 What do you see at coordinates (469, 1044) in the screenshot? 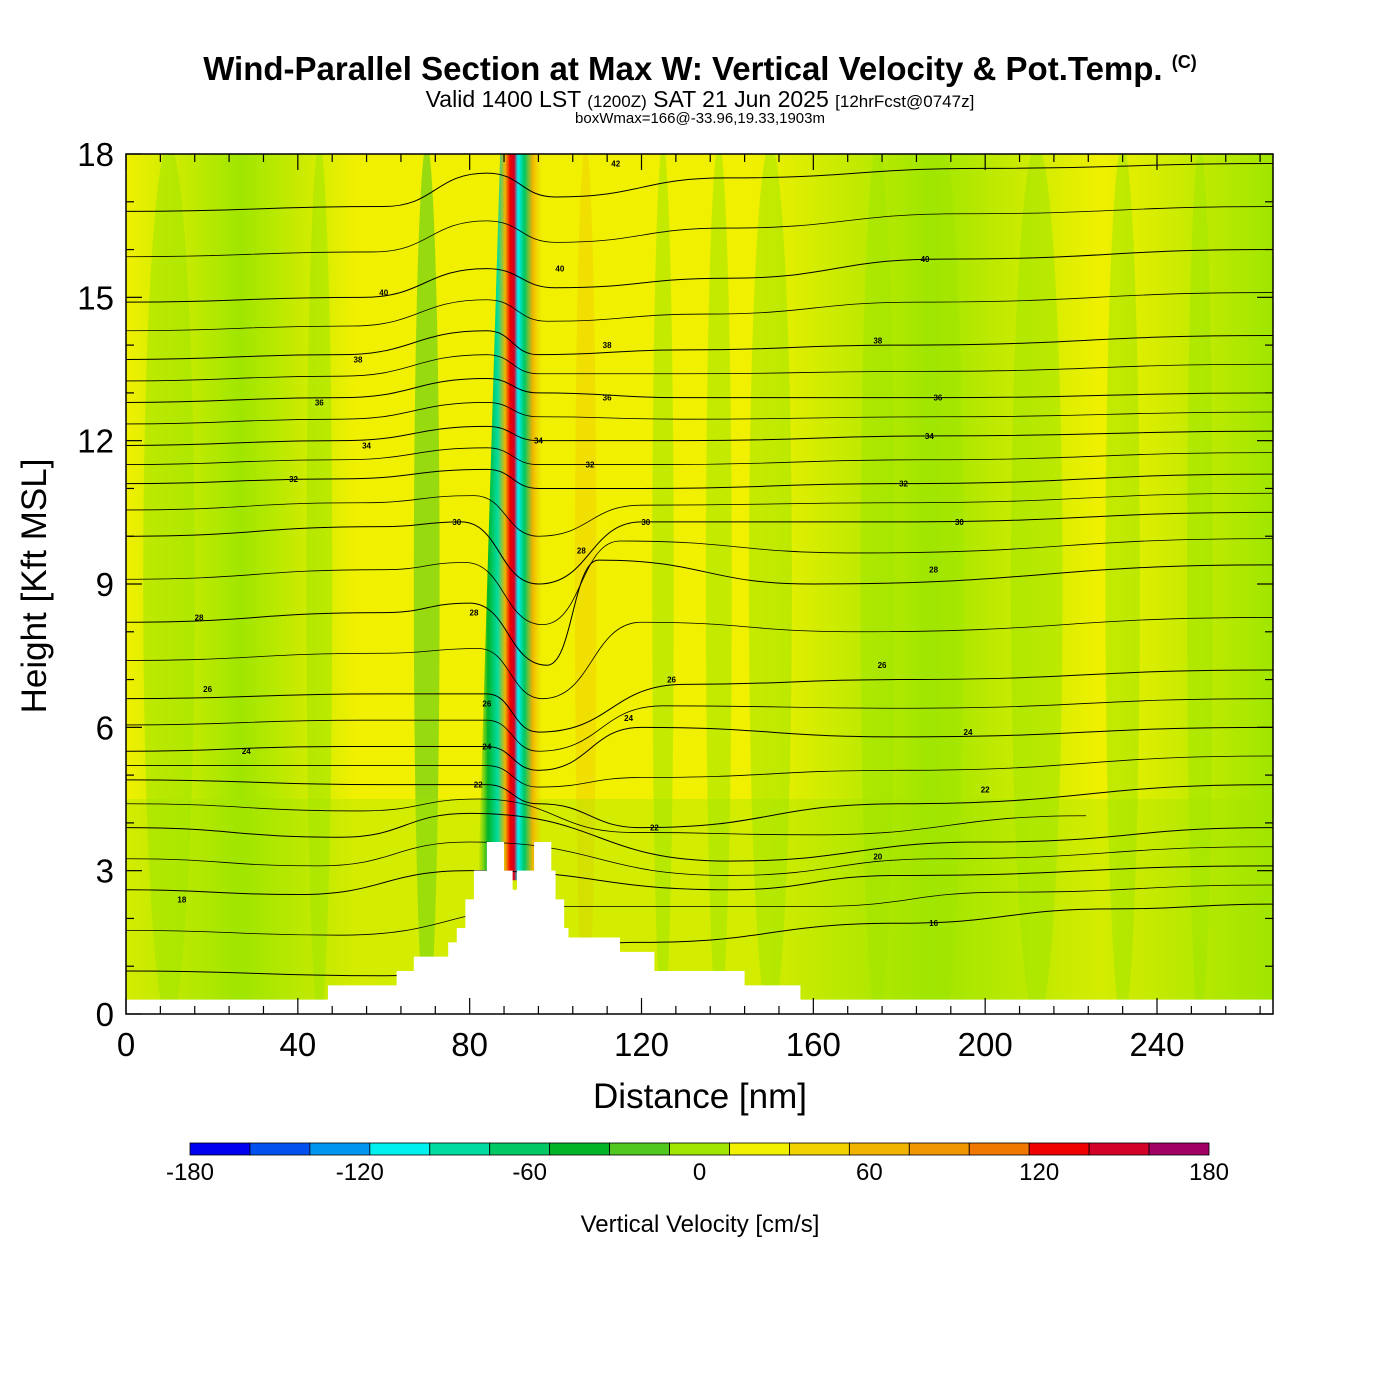
I see `x-tick-label: 80` at bounding box center [469, 1044].